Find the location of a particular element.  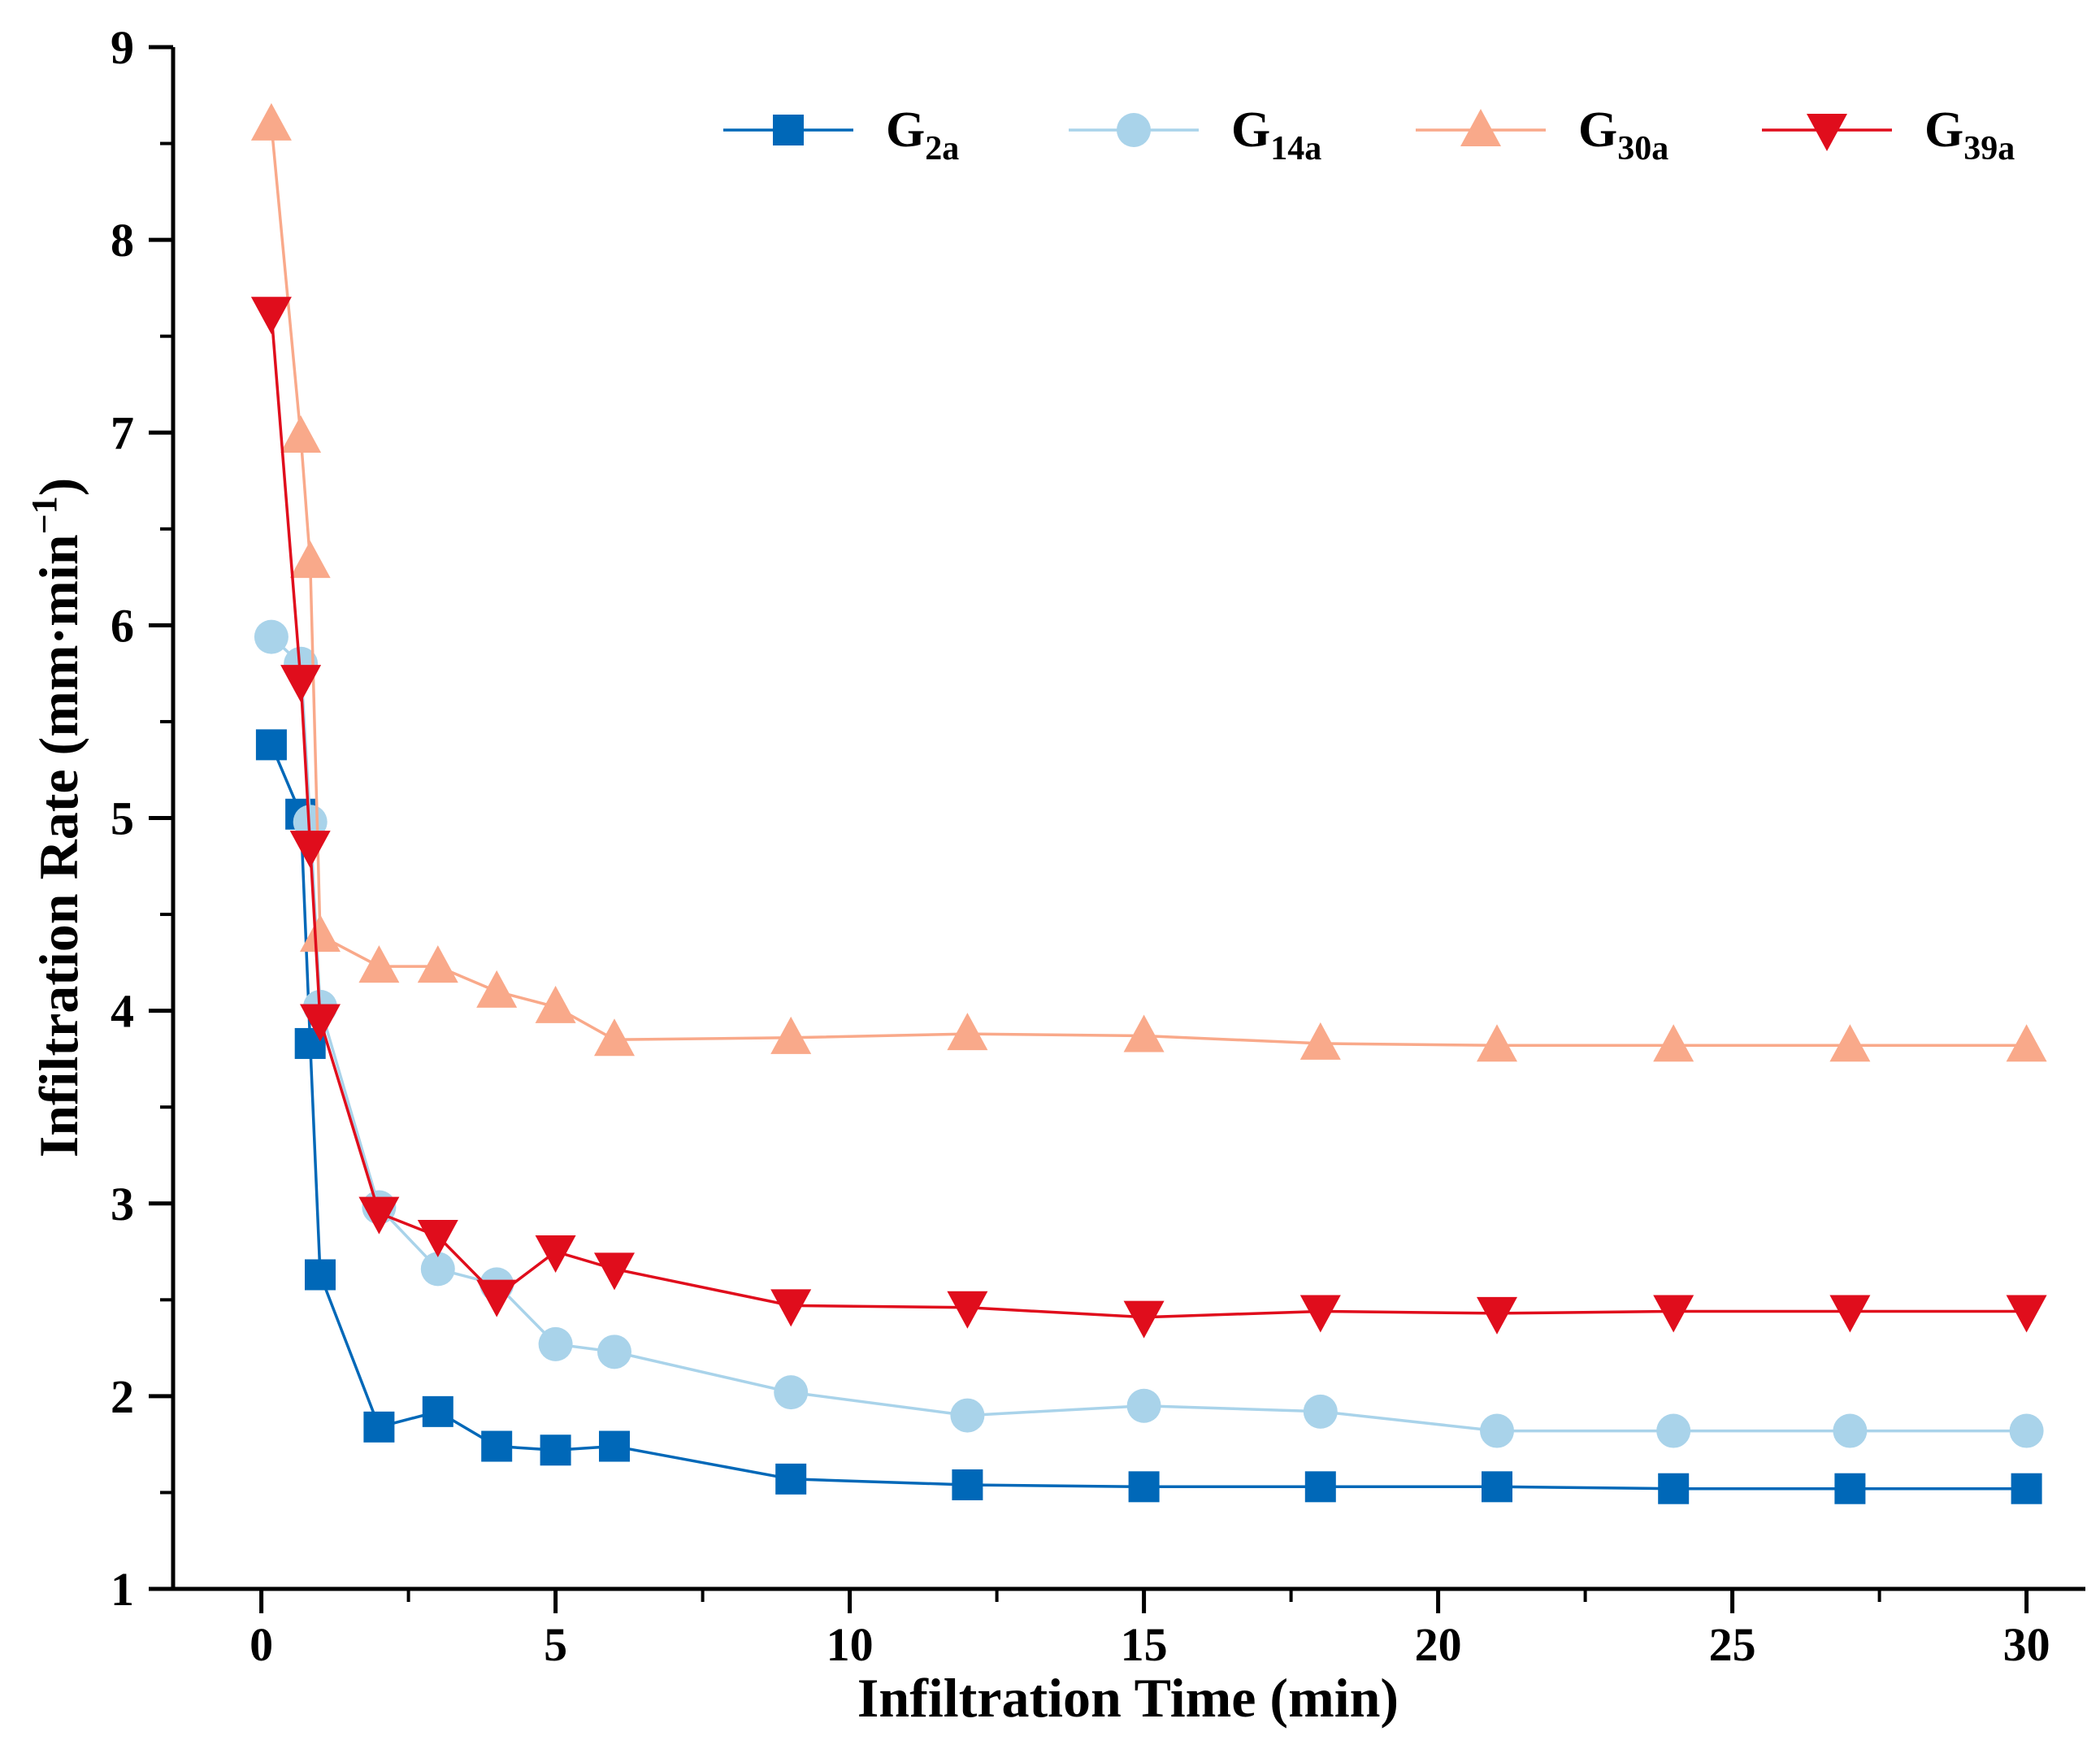

x-tick-label: 20 is located at coordinates (1438, 1644).